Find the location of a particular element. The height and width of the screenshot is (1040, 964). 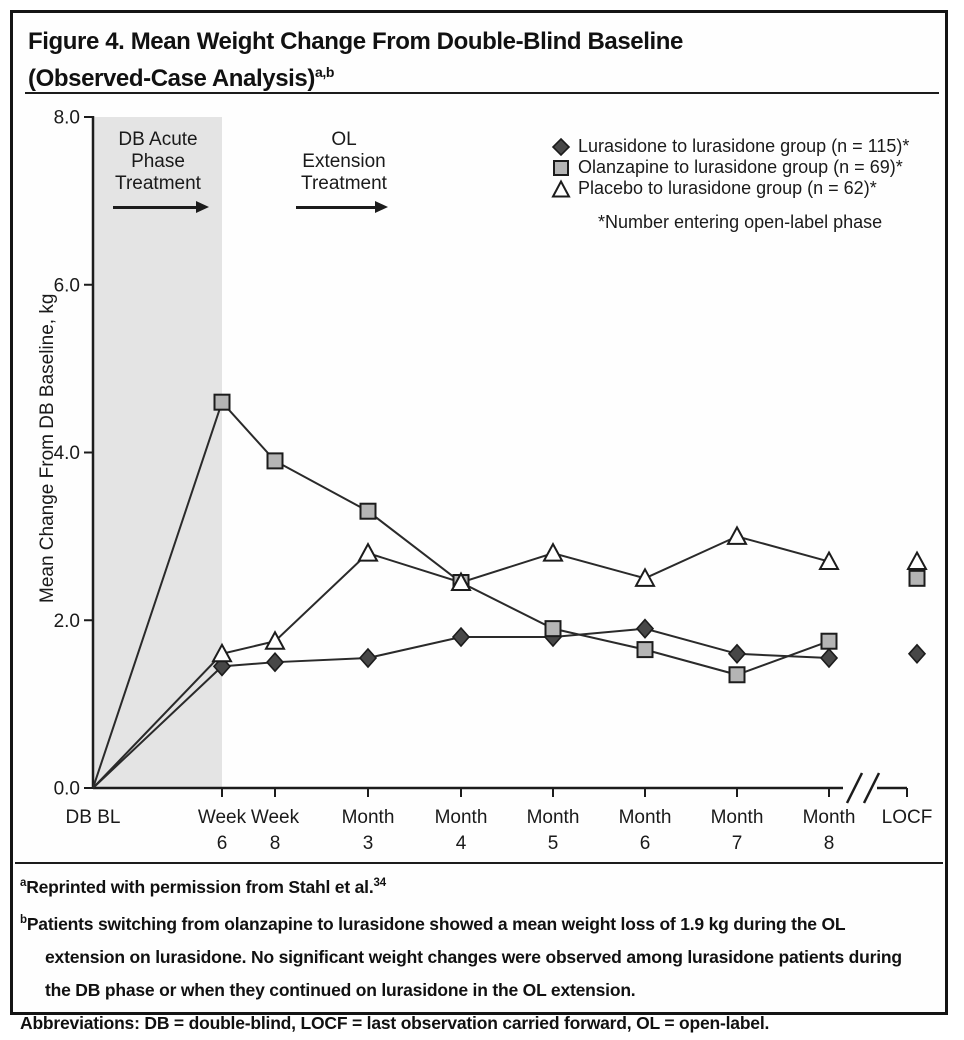

footnote-b-superscript: b is located at coordinates (23, 919).